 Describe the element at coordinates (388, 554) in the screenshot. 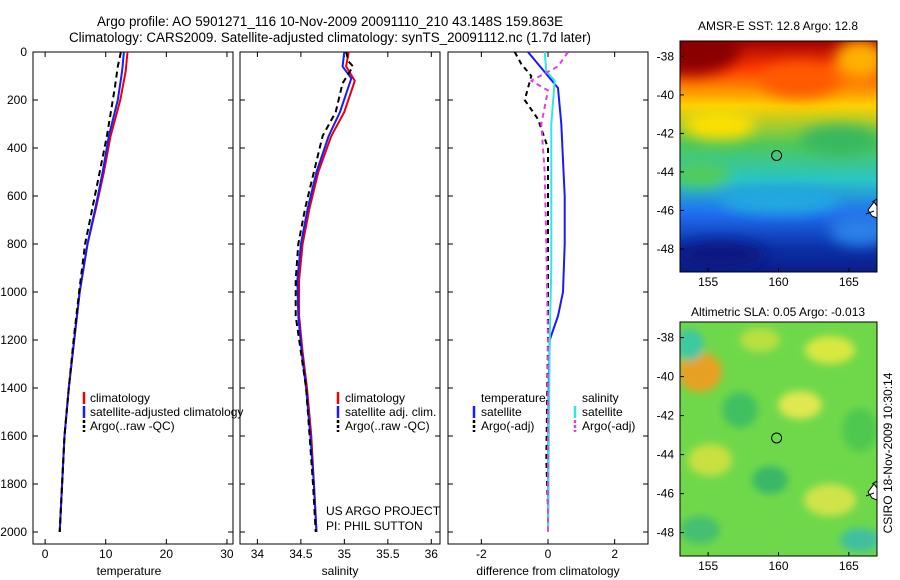

I see `xtick-label: 35.5` at that location.